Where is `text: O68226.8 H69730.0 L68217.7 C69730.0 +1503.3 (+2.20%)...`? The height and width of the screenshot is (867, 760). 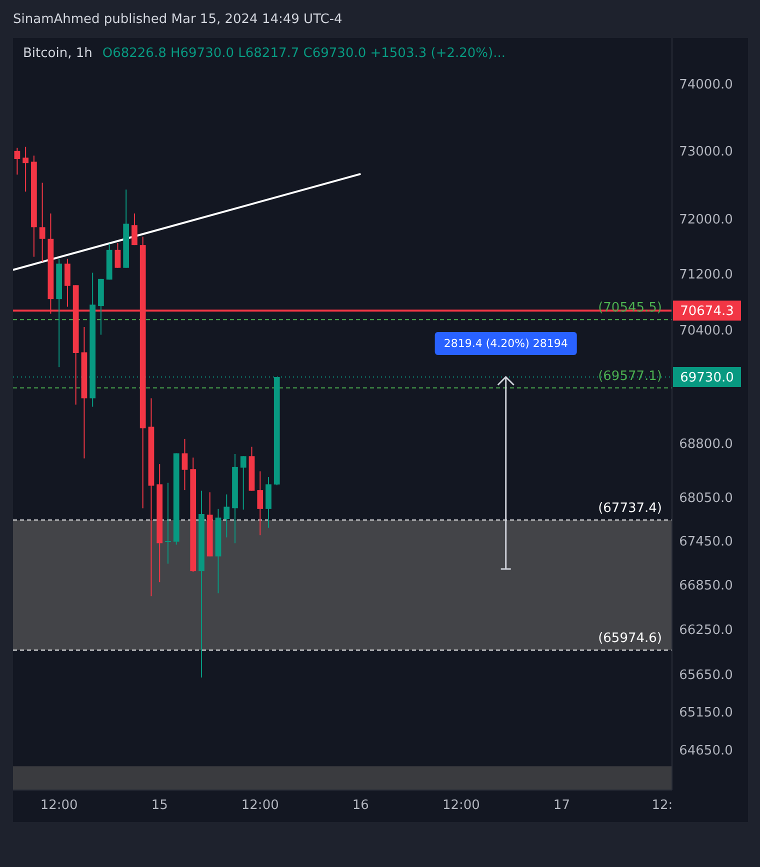 text: O68226.8 H69730.0 L68217.7 C69730.0 +1503.3 (+2.20%)... is located at coordinates (304, 53).